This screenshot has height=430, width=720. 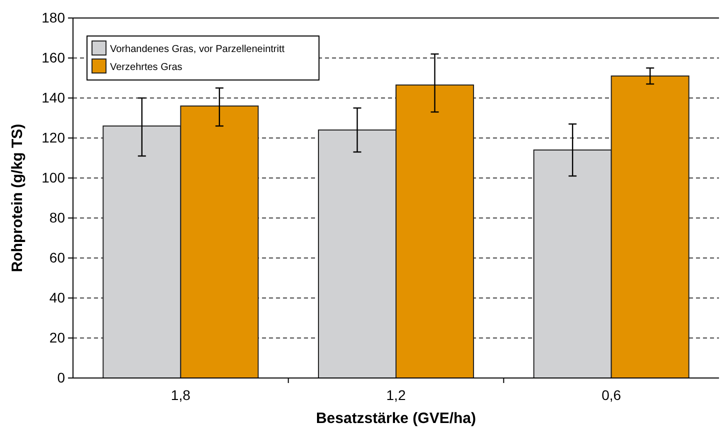 I want to click on y-tick-label: 100, so click(x=54, y=177).